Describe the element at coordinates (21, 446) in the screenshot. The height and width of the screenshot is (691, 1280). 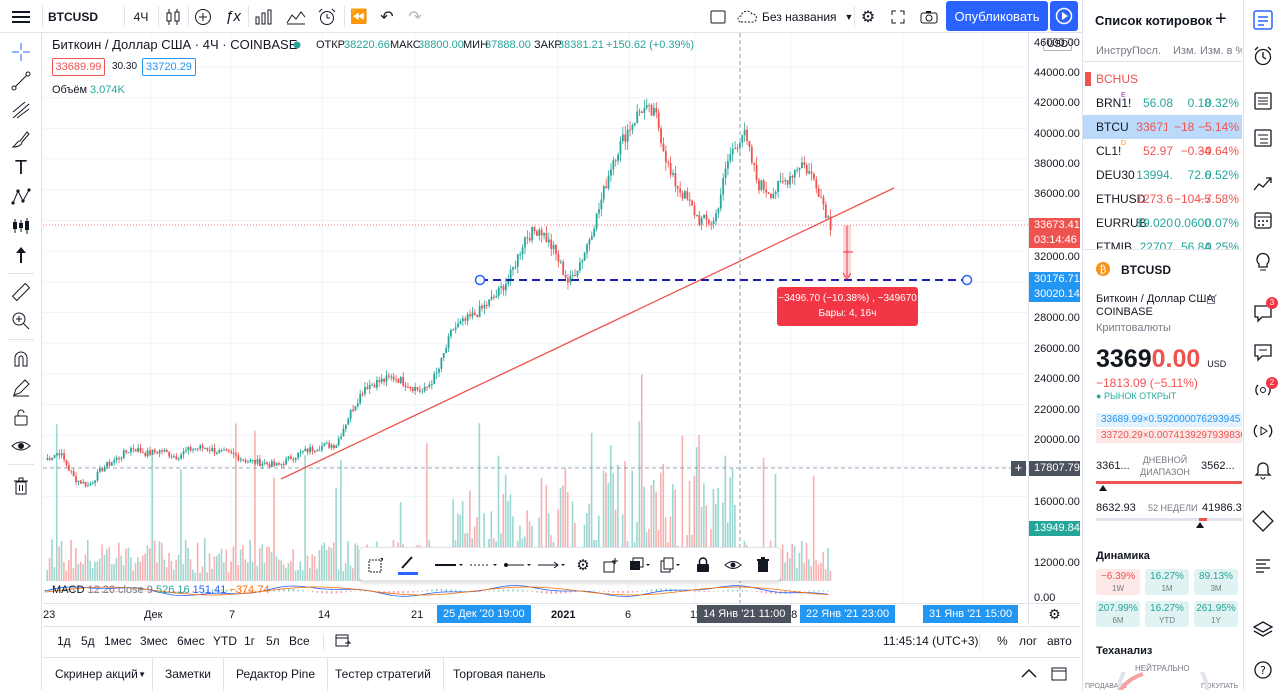
I see `eye-icon` at that location.